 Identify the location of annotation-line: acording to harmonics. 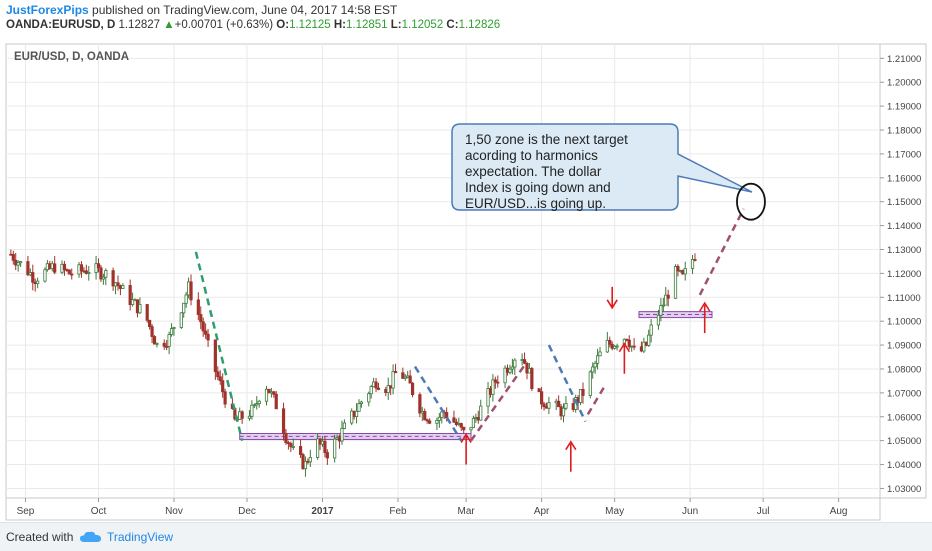
(531, 155).